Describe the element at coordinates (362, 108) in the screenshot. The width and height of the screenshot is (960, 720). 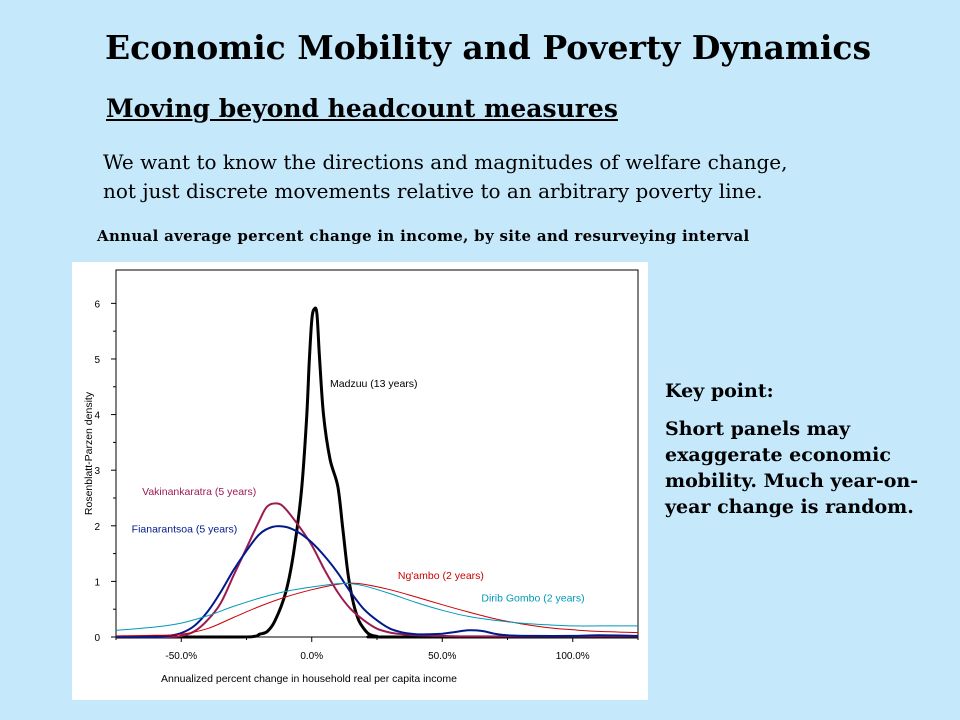
I see `slide-subtitle: Moving beyond headcount measures` at that location.